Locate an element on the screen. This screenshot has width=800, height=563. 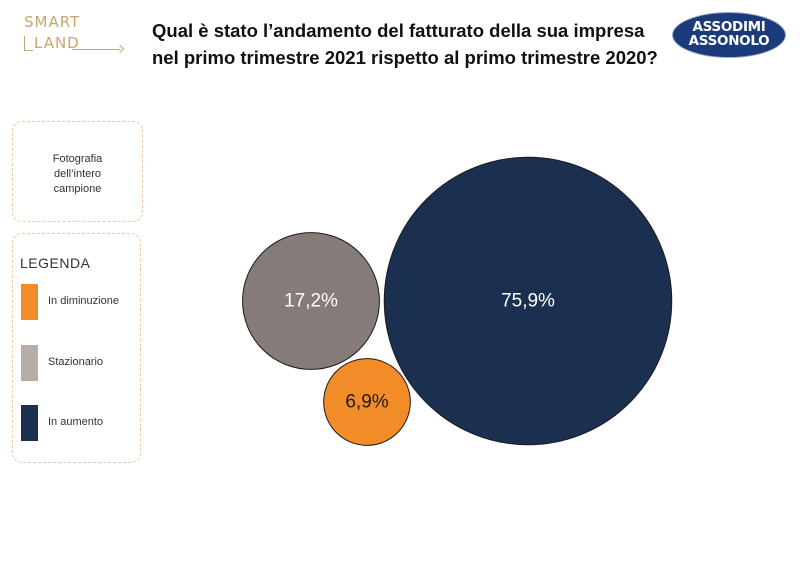
logo-right-line2: ASSONOLO is located at coordinates (729, 41).